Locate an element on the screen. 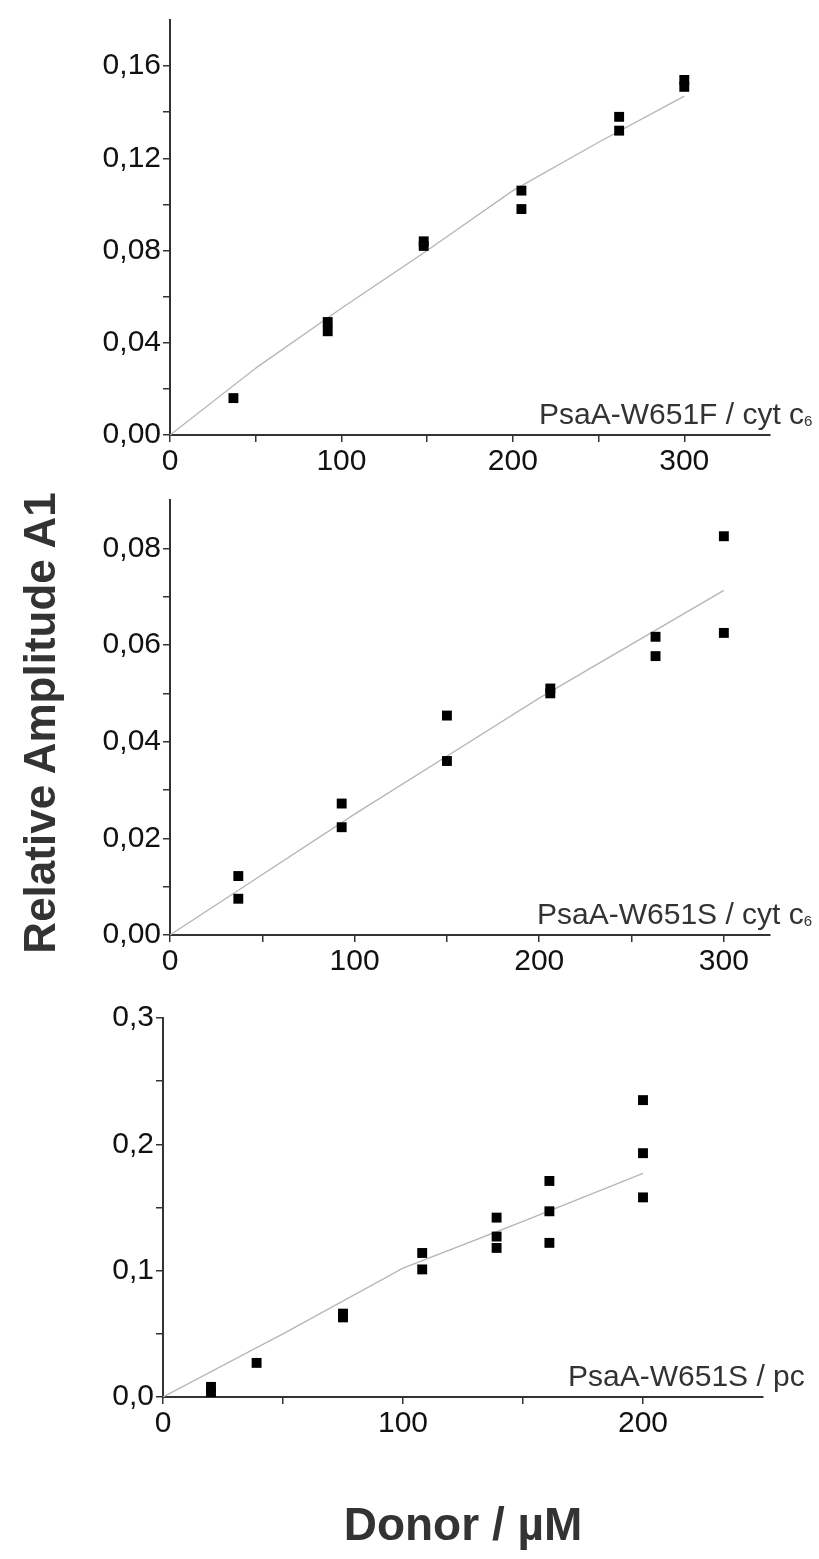 The width and height of the screenshot is (819, 1559). y-tick-label: 0,0 is located at coordinates (133, 1395).